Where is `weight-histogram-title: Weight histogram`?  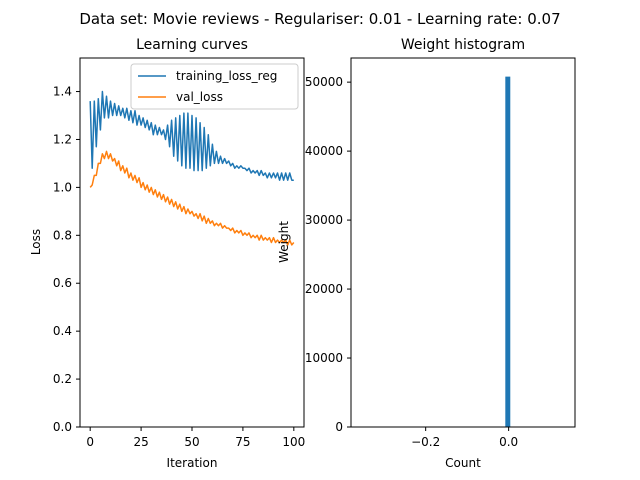 weight-histogram-title: Weight histogram is located at coordinates (463, 45).